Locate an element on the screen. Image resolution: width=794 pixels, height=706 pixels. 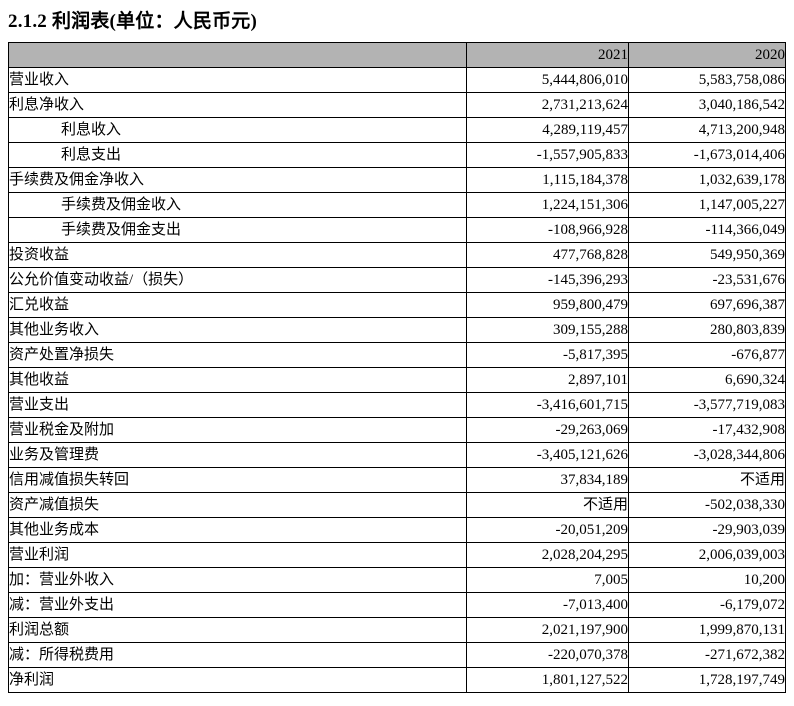
table-row: 业务及管理费 -3,405,121,626 -3,028,344,806 is located at coordinates (397, 455).